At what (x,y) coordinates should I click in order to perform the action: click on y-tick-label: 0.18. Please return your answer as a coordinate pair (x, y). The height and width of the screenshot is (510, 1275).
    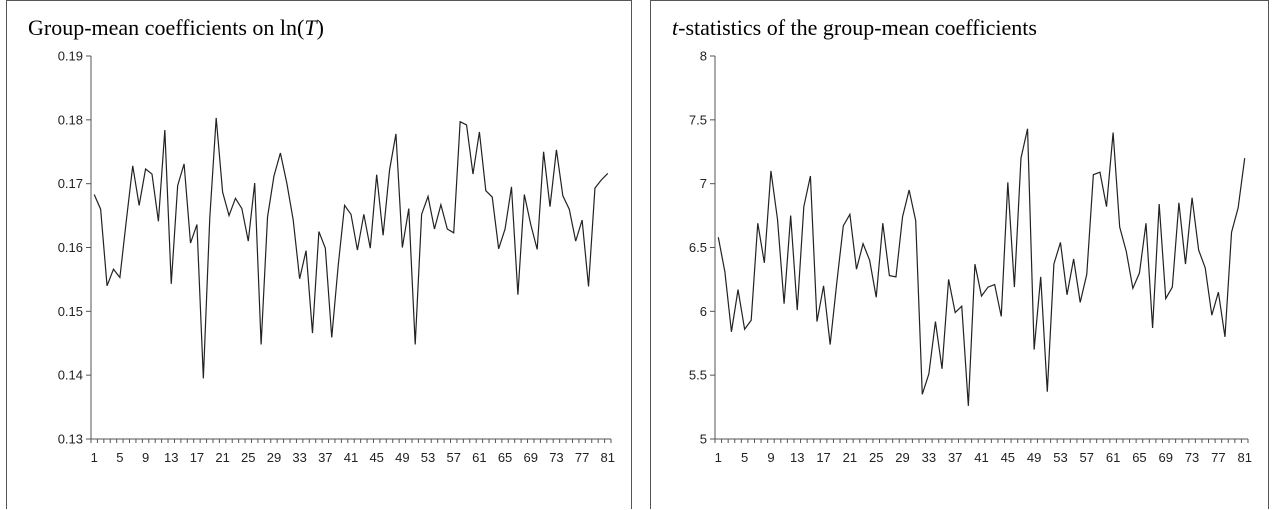
    Looking at the image, I should click on (70, 119).